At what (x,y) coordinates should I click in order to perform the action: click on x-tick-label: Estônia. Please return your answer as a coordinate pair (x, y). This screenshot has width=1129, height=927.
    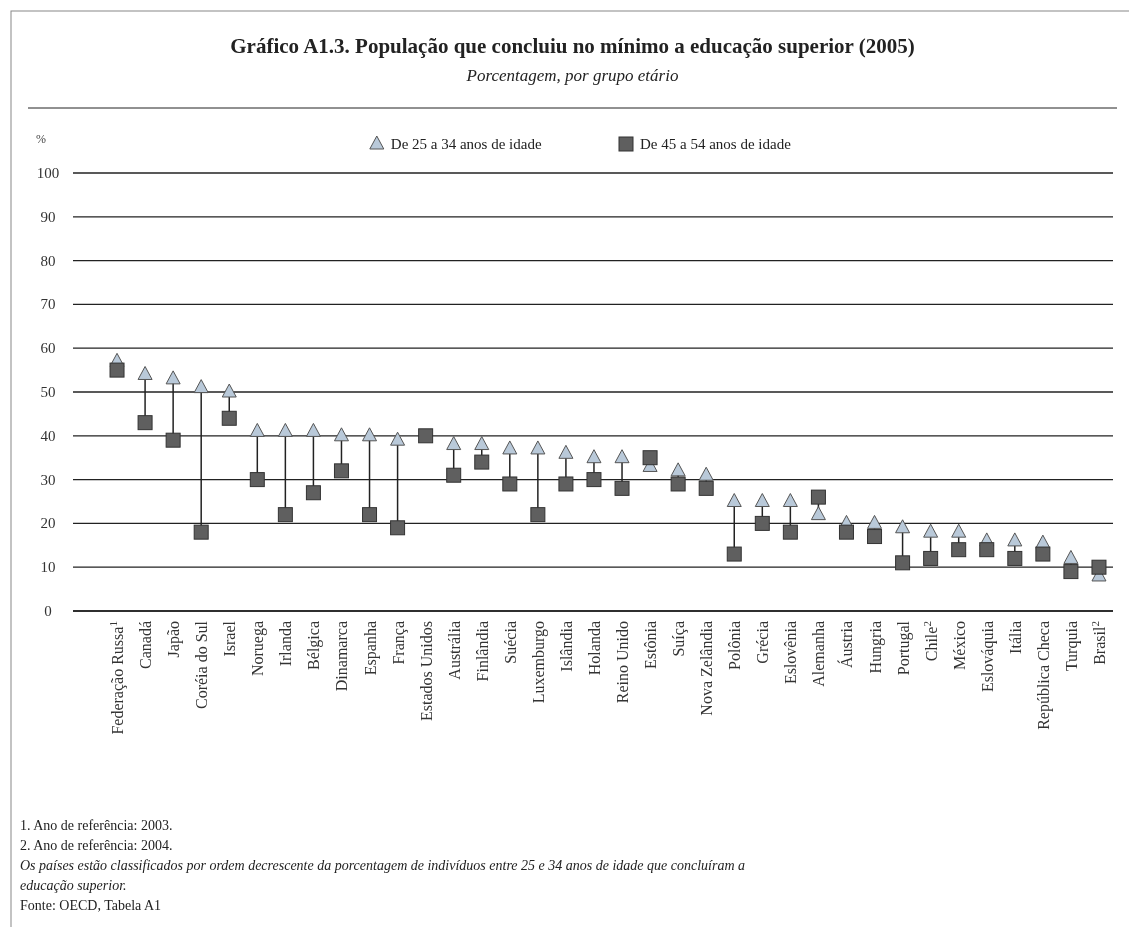
    Looking at the image, I should click on (651, 645).